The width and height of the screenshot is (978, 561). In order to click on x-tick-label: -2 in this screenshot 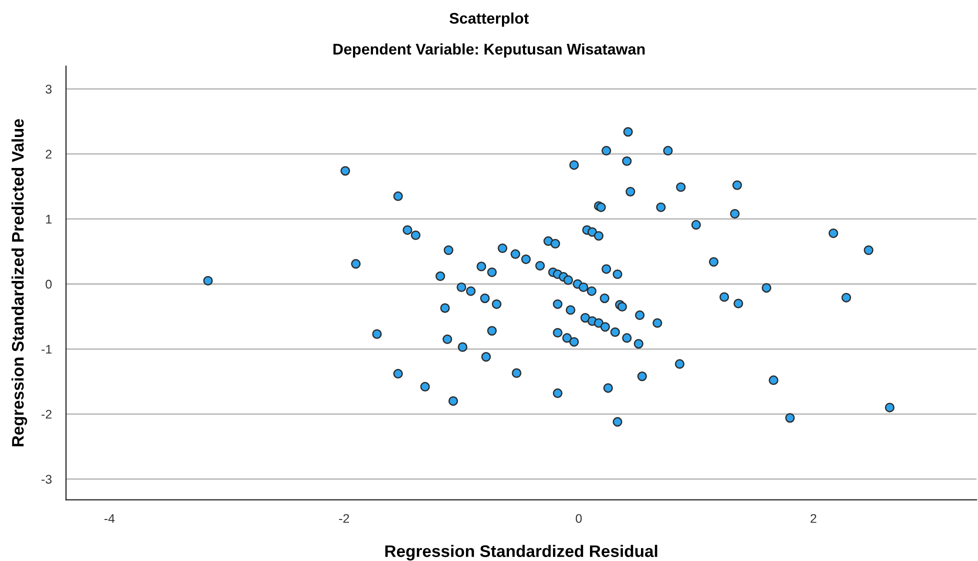, I will do `click(344, 518)`.